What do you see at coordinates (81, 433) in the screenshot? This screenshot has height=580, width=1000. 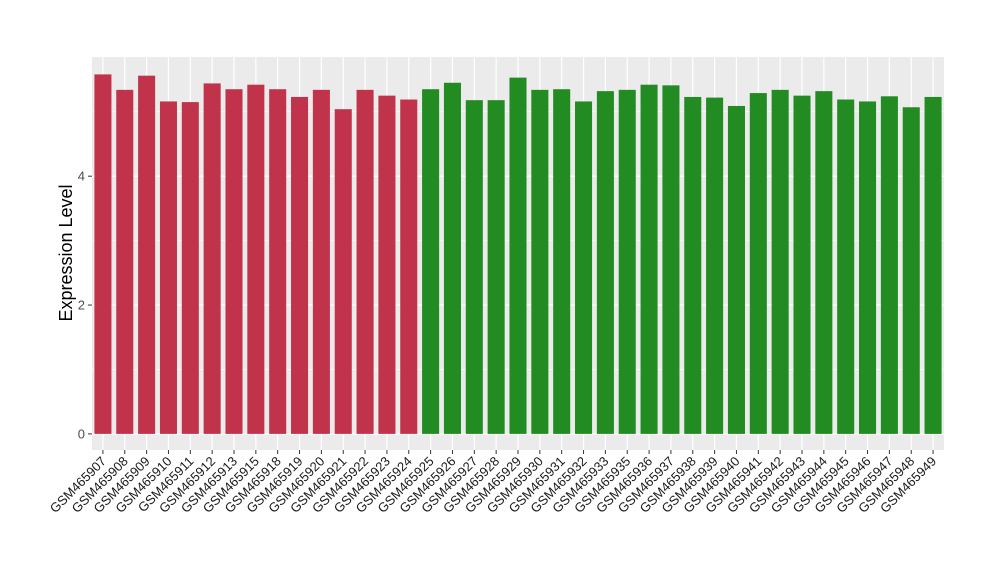 I see `y-tick-label: 0` at bounding box center [81, 433].